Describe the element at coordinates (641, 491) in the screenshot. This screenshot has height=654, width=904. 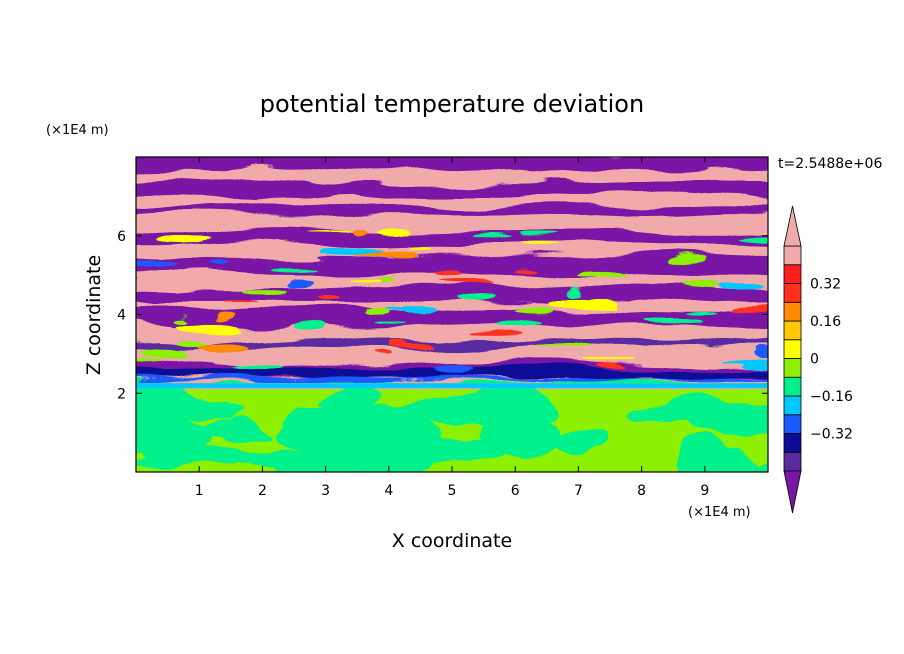
I see `x-tick-label: 8` at that location.